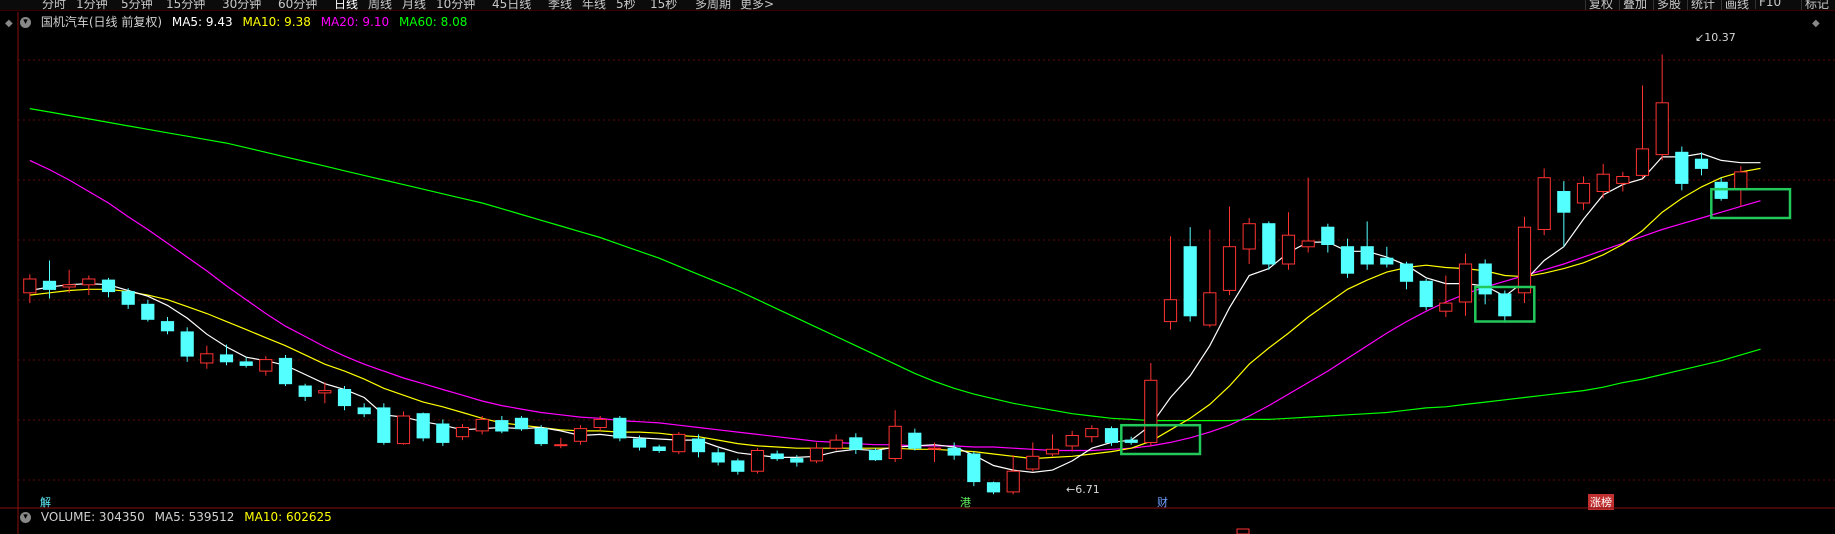 This screenshot has height=534, width=1835. Describe the element at coordinates (45, 502) in the screenshot. I see `event-marker-unlock: 解` at that location.